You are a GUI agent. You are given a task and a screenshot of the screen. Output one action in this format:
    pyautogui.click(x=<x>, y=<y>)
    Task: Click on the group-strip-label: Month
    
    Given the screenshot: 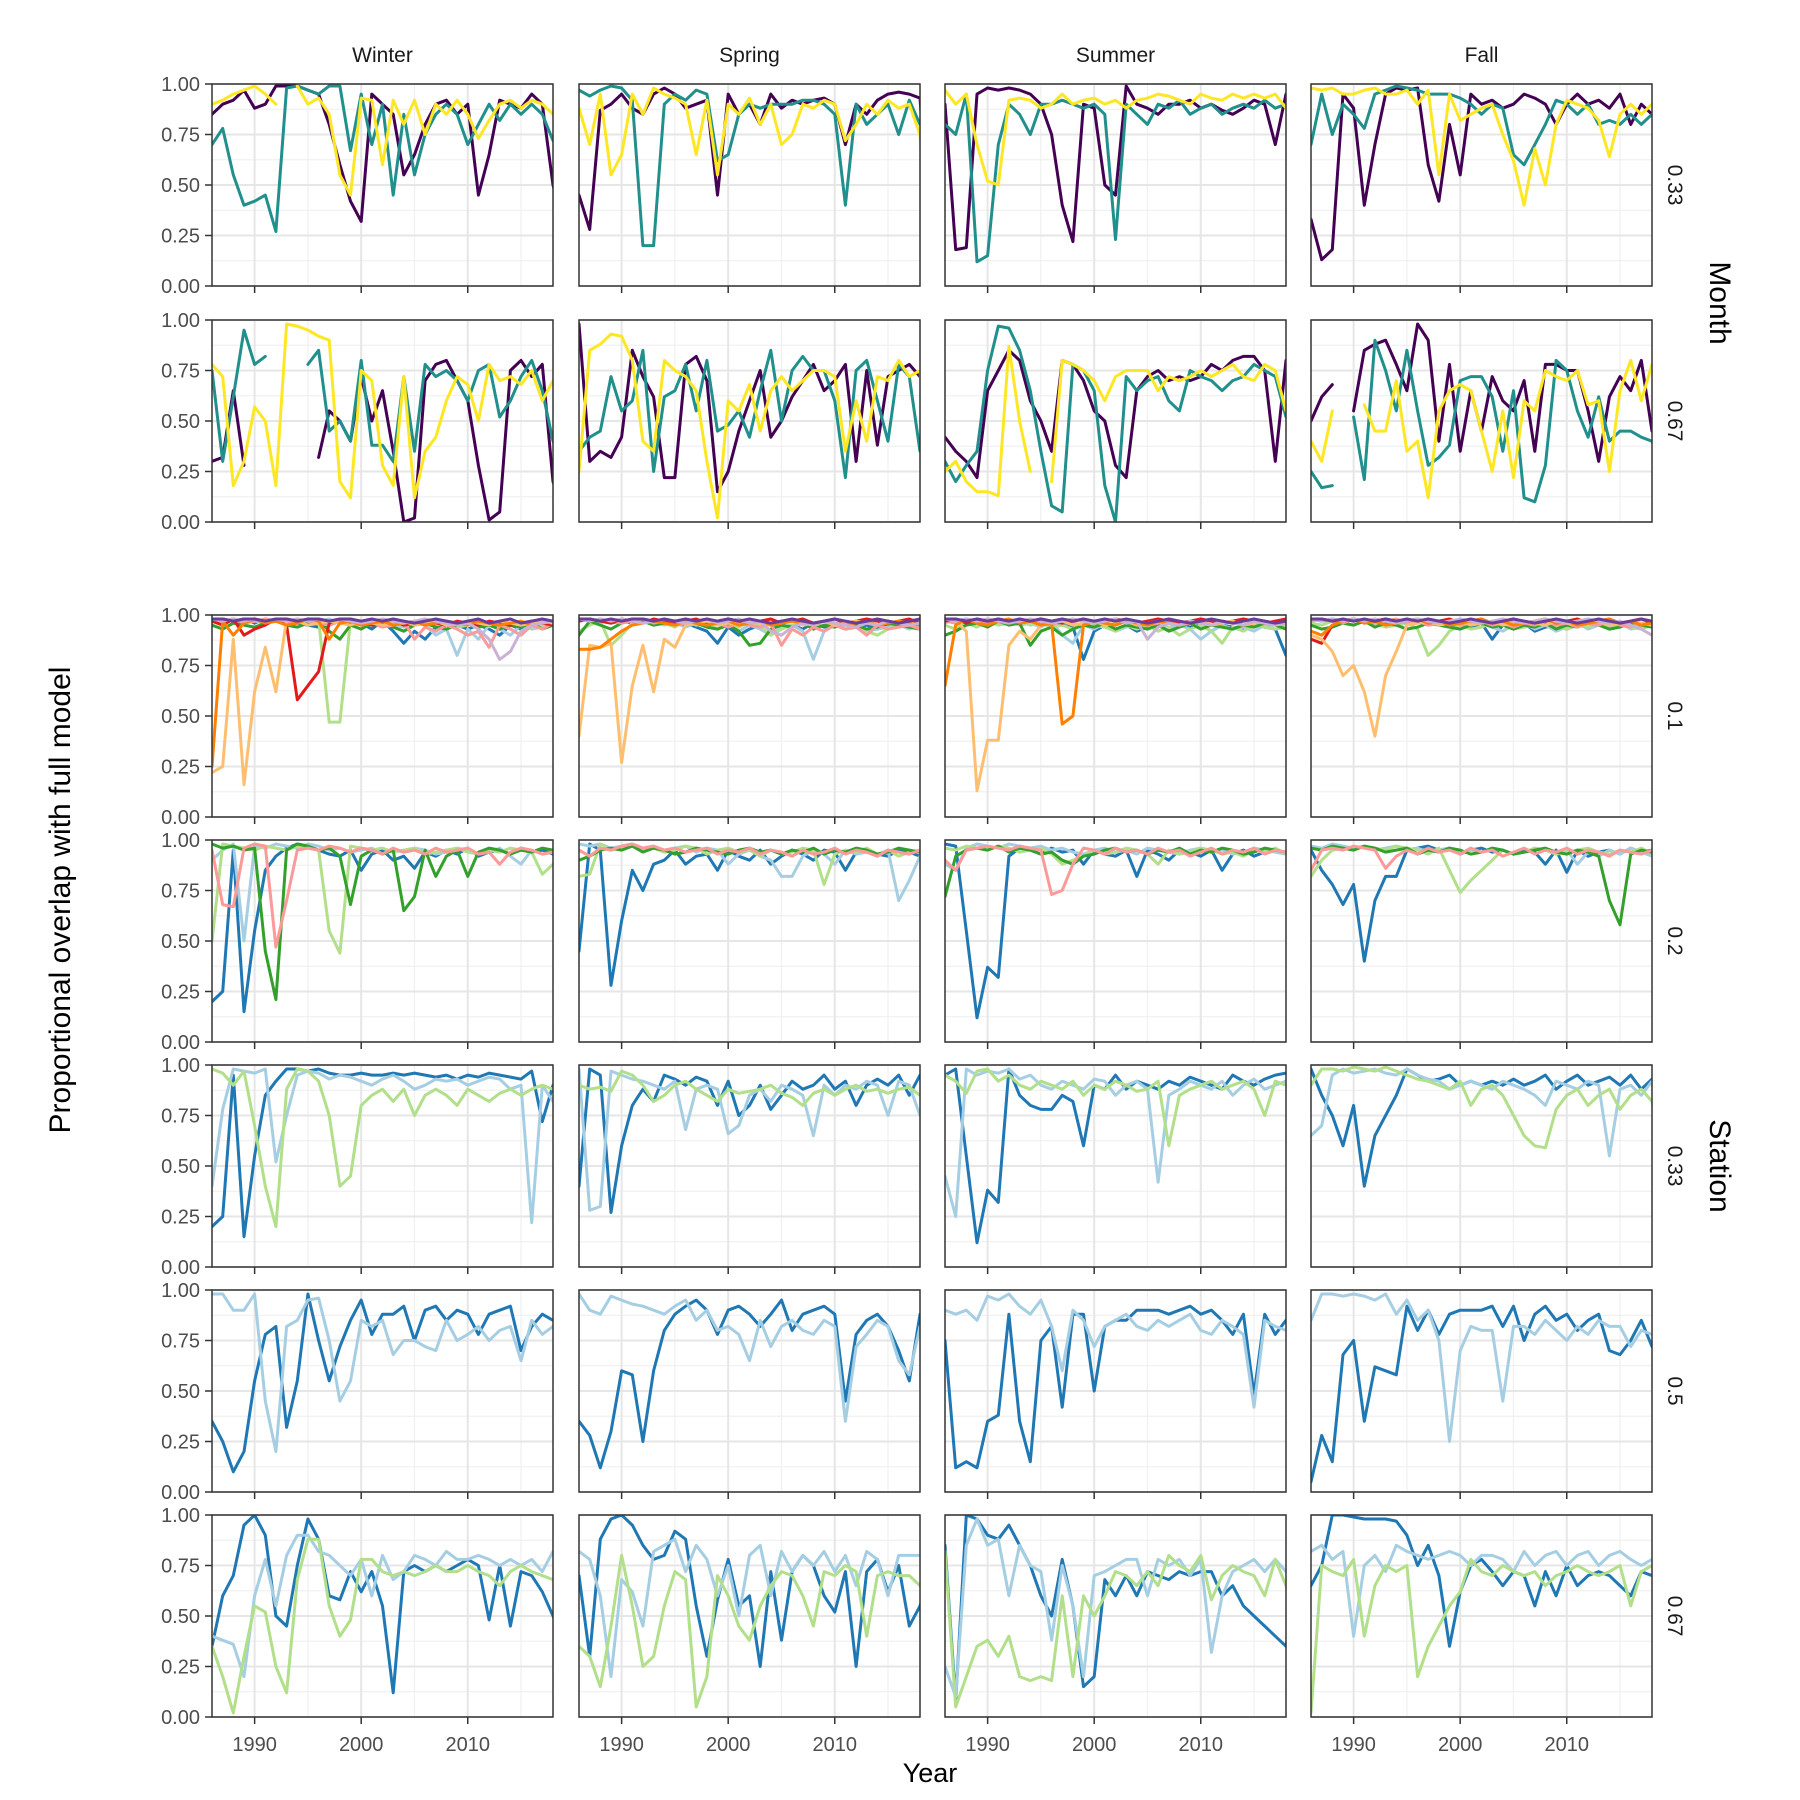 What is the action you would take?
    pyautogui.click(x=1719, y=302)
    